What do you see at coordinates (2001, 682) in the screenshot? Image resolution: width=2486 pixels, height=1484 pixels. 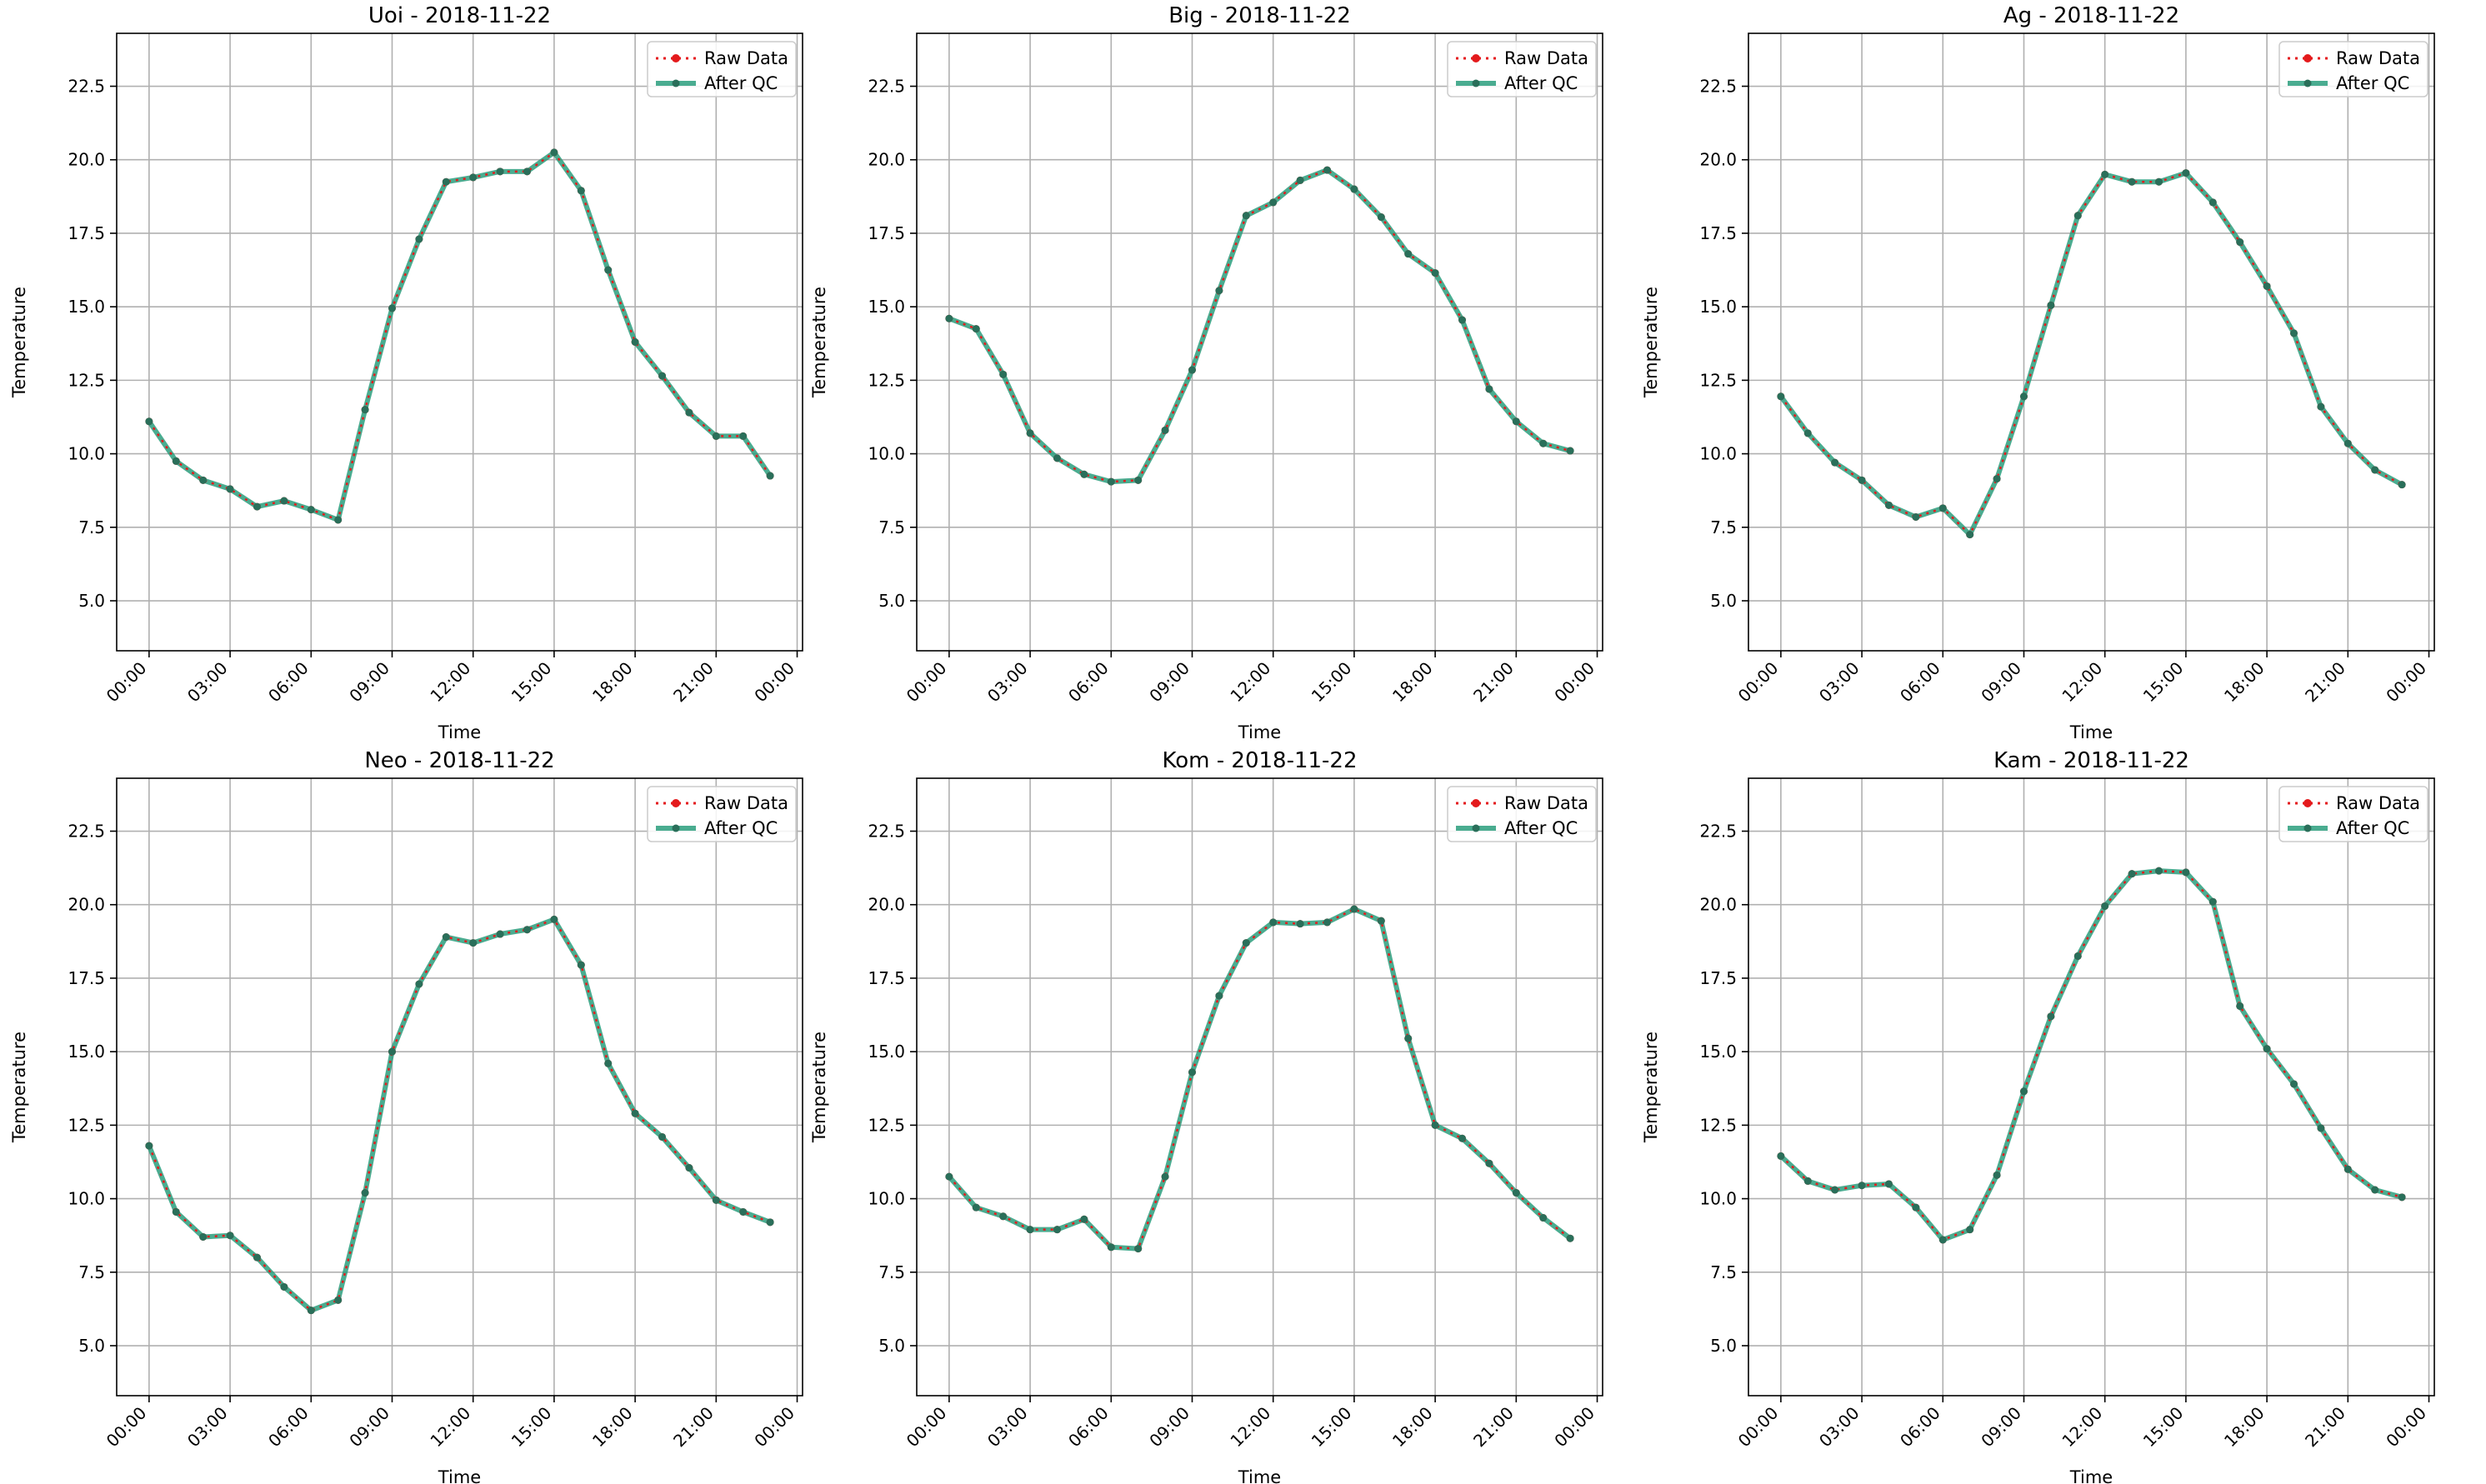 I see `x-tick-label: 09:00` at bounding box center [2001, 682].